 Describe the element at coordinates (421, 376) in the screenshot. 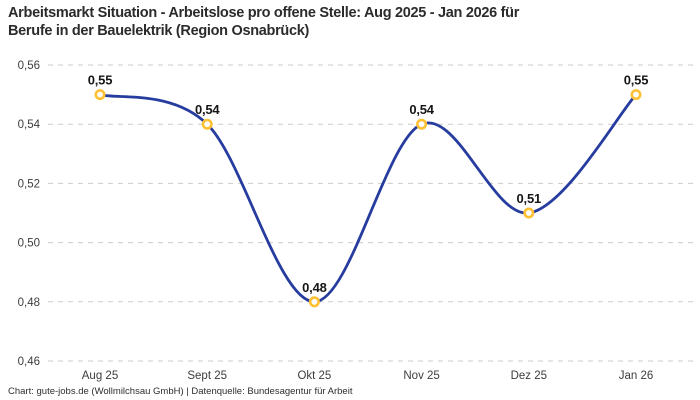

I see `x-tick-label: Nov 25` at that location.